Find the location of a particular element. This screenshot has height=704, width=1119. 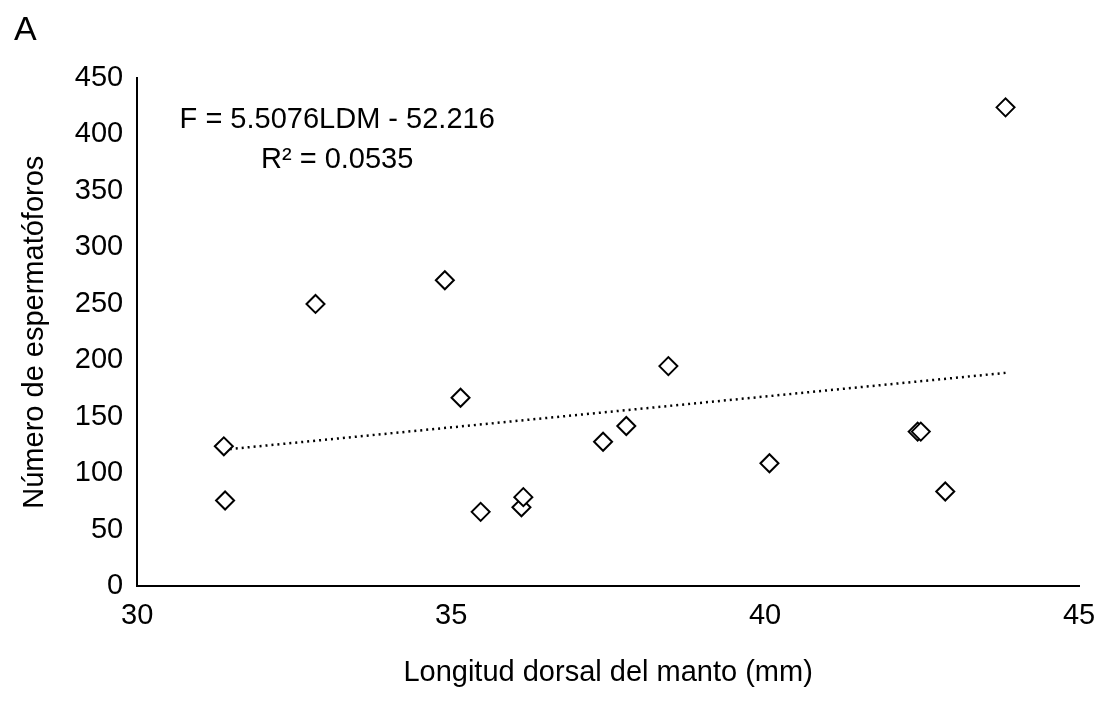

x-tick-label: 30 is located at coordinates (137, 613).